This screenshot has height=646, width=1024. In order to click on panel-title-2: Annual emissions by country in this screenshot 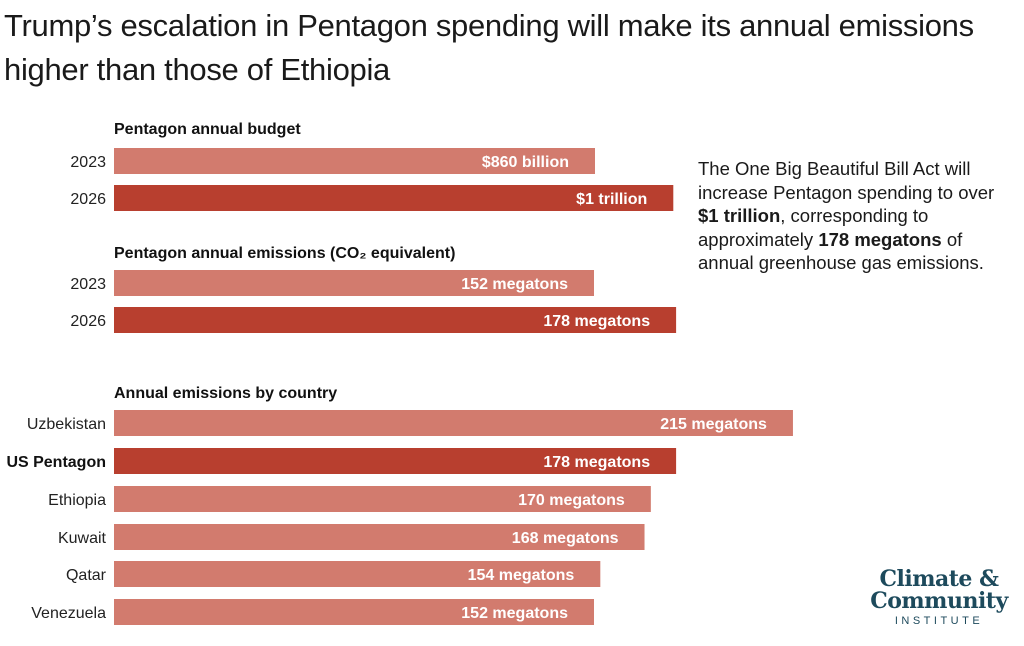, I will do `click(225, 393)`.